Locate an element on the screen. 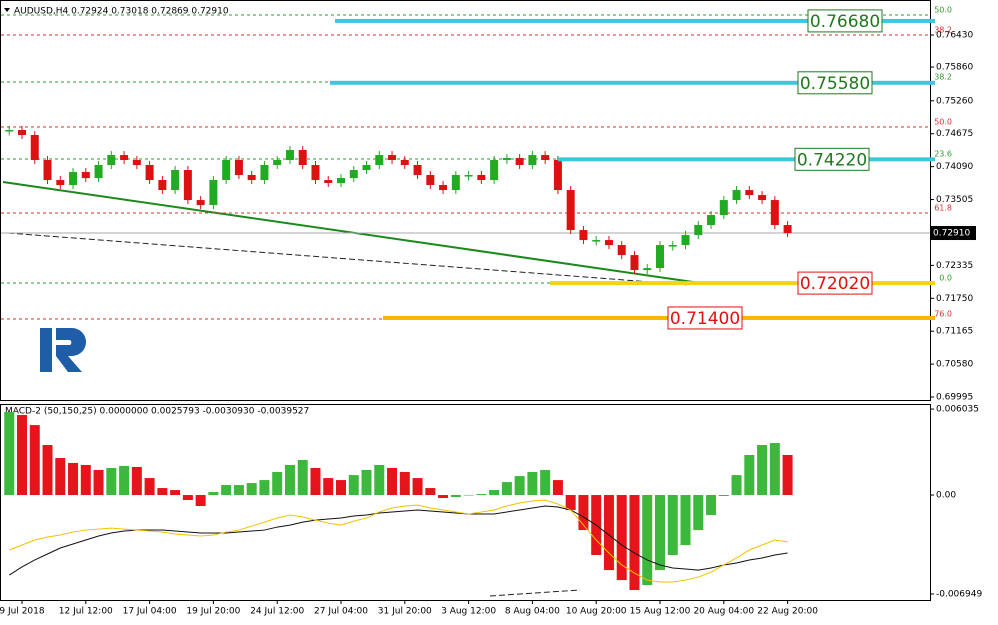 The image size is (998, 625). trend-line is located at coordinates (351, 232).